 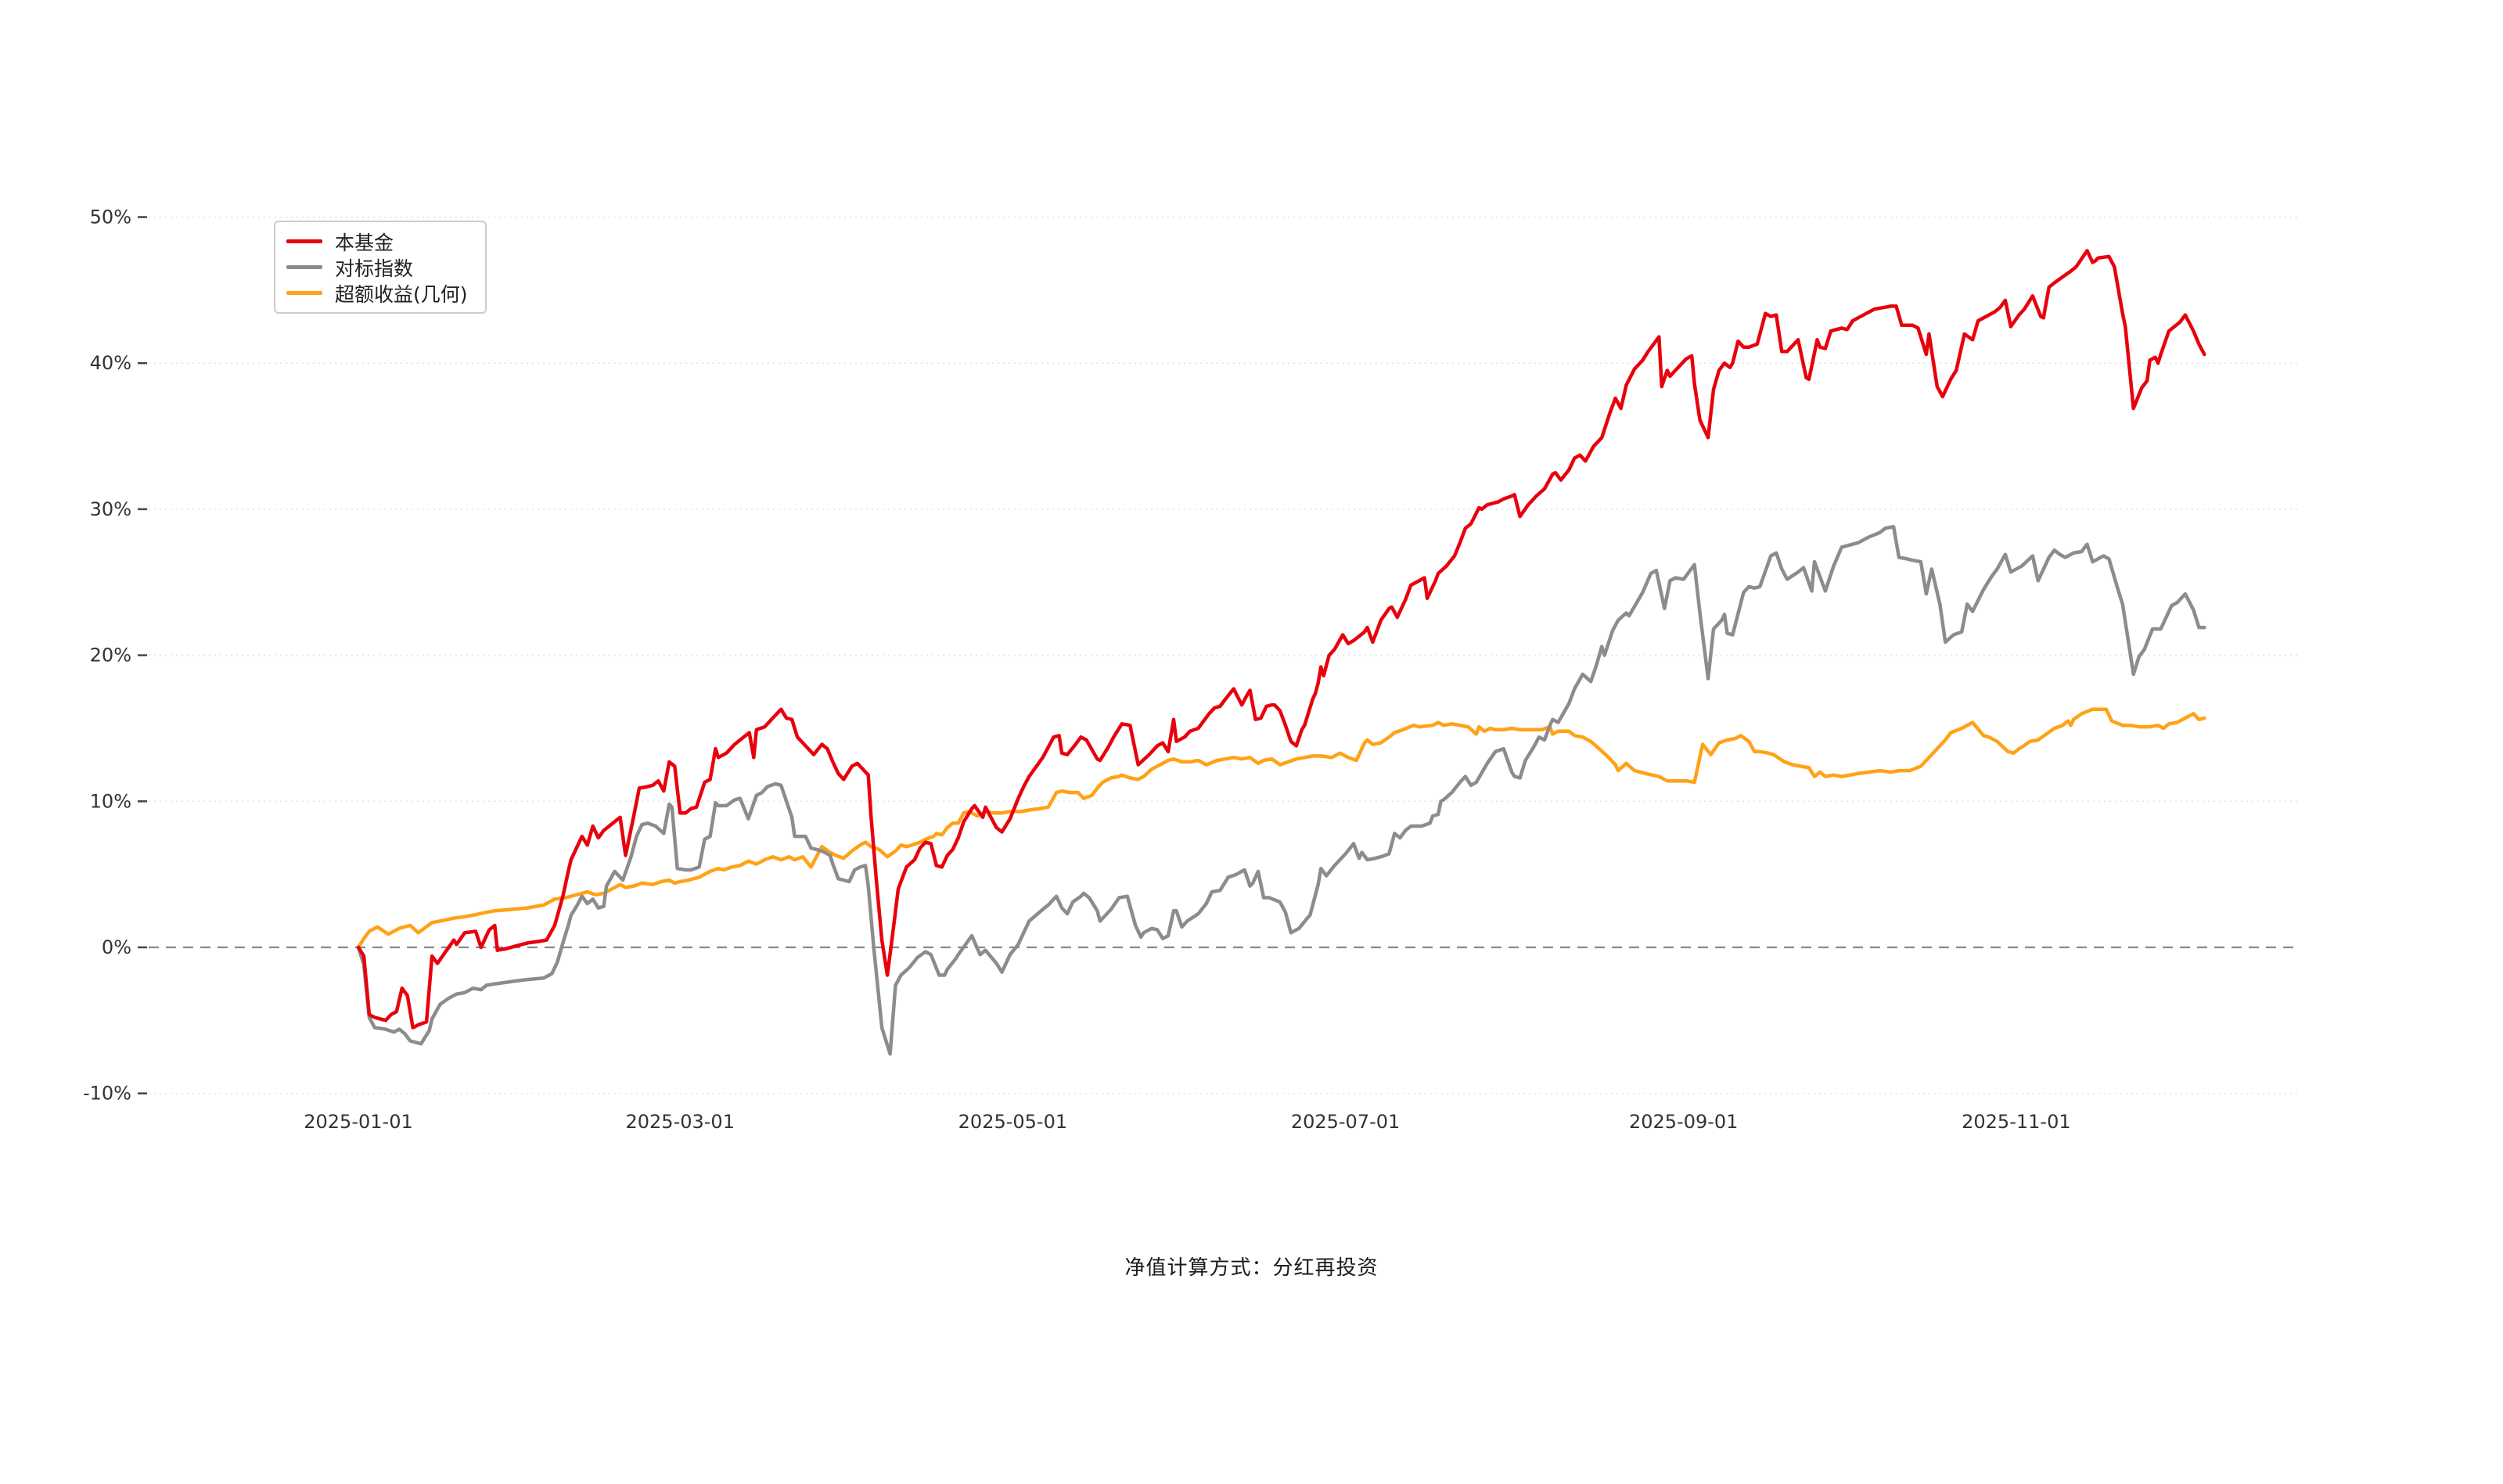 What do you see at coordinates (111, 509) in the screenshot?
I see `y-axis-label: 30%` at bounding box center [111, 509].